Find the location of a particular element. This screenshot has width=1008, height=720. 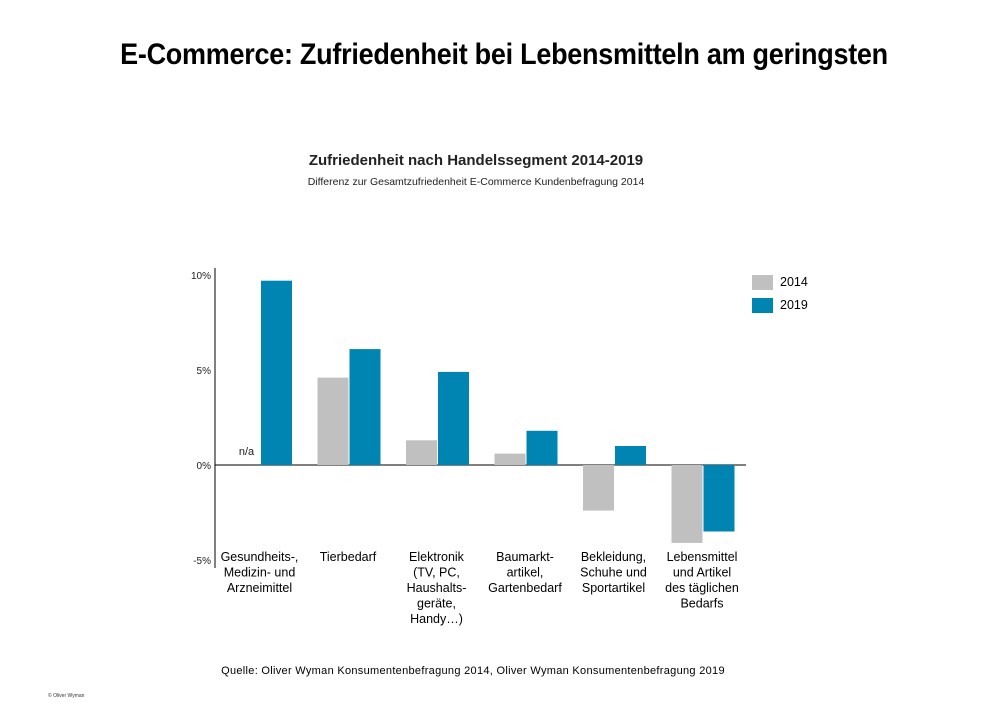

x-category-label: Elektronik is located at coordinates (437, 557).